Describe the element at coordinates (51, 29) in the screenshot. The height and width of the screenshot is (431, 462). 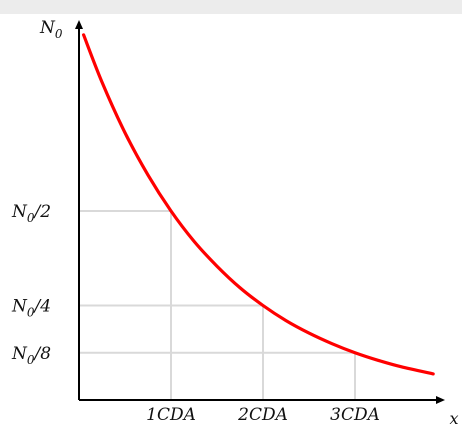
I see `y-tick-label-1: N0` at that location.